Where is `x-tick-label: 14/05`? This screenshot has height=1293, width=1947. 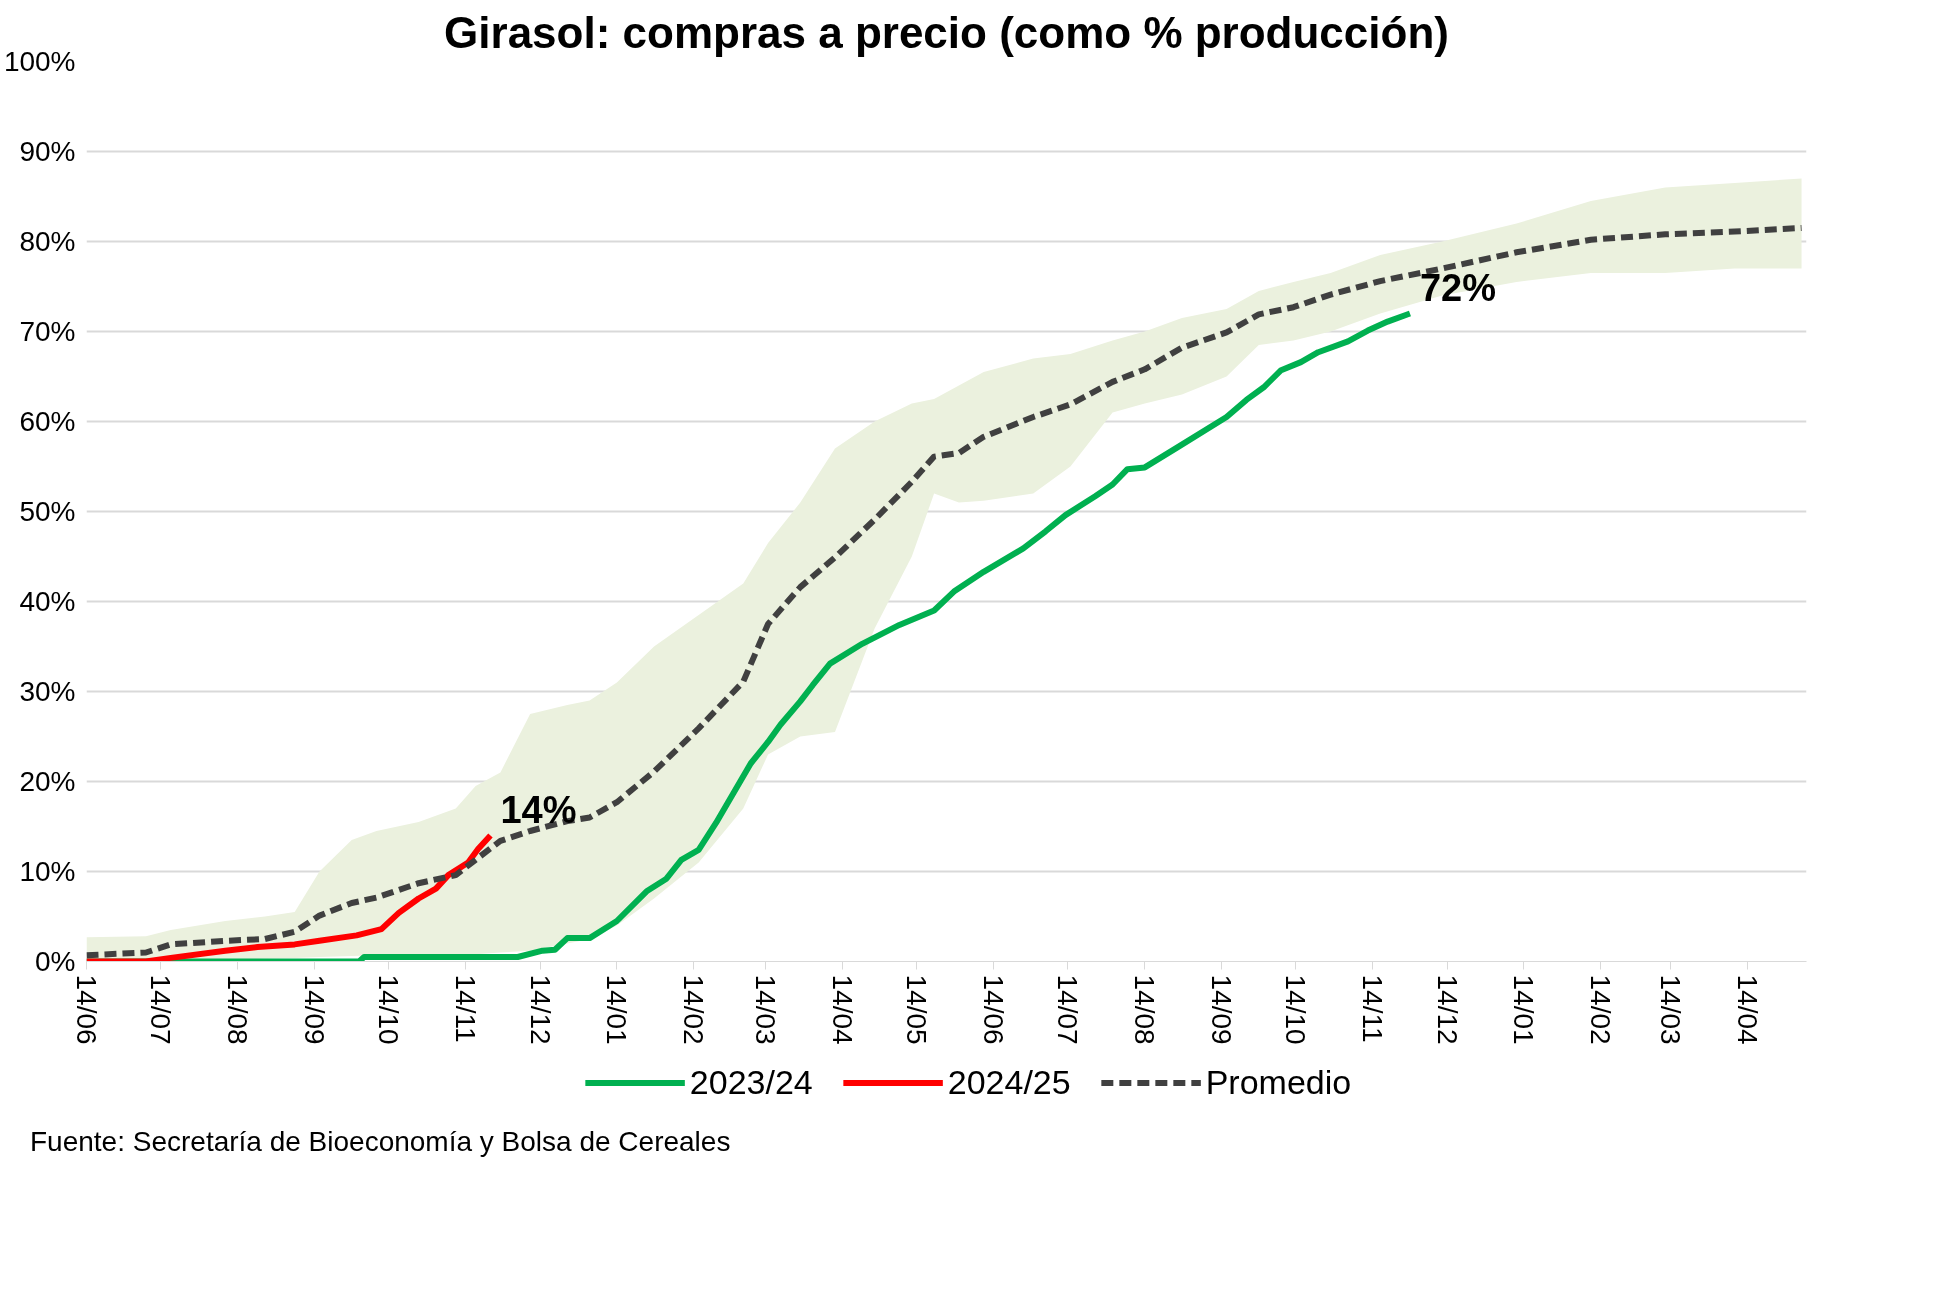
x-tick-label: 14/05 is located at coordinates (917, 1009).